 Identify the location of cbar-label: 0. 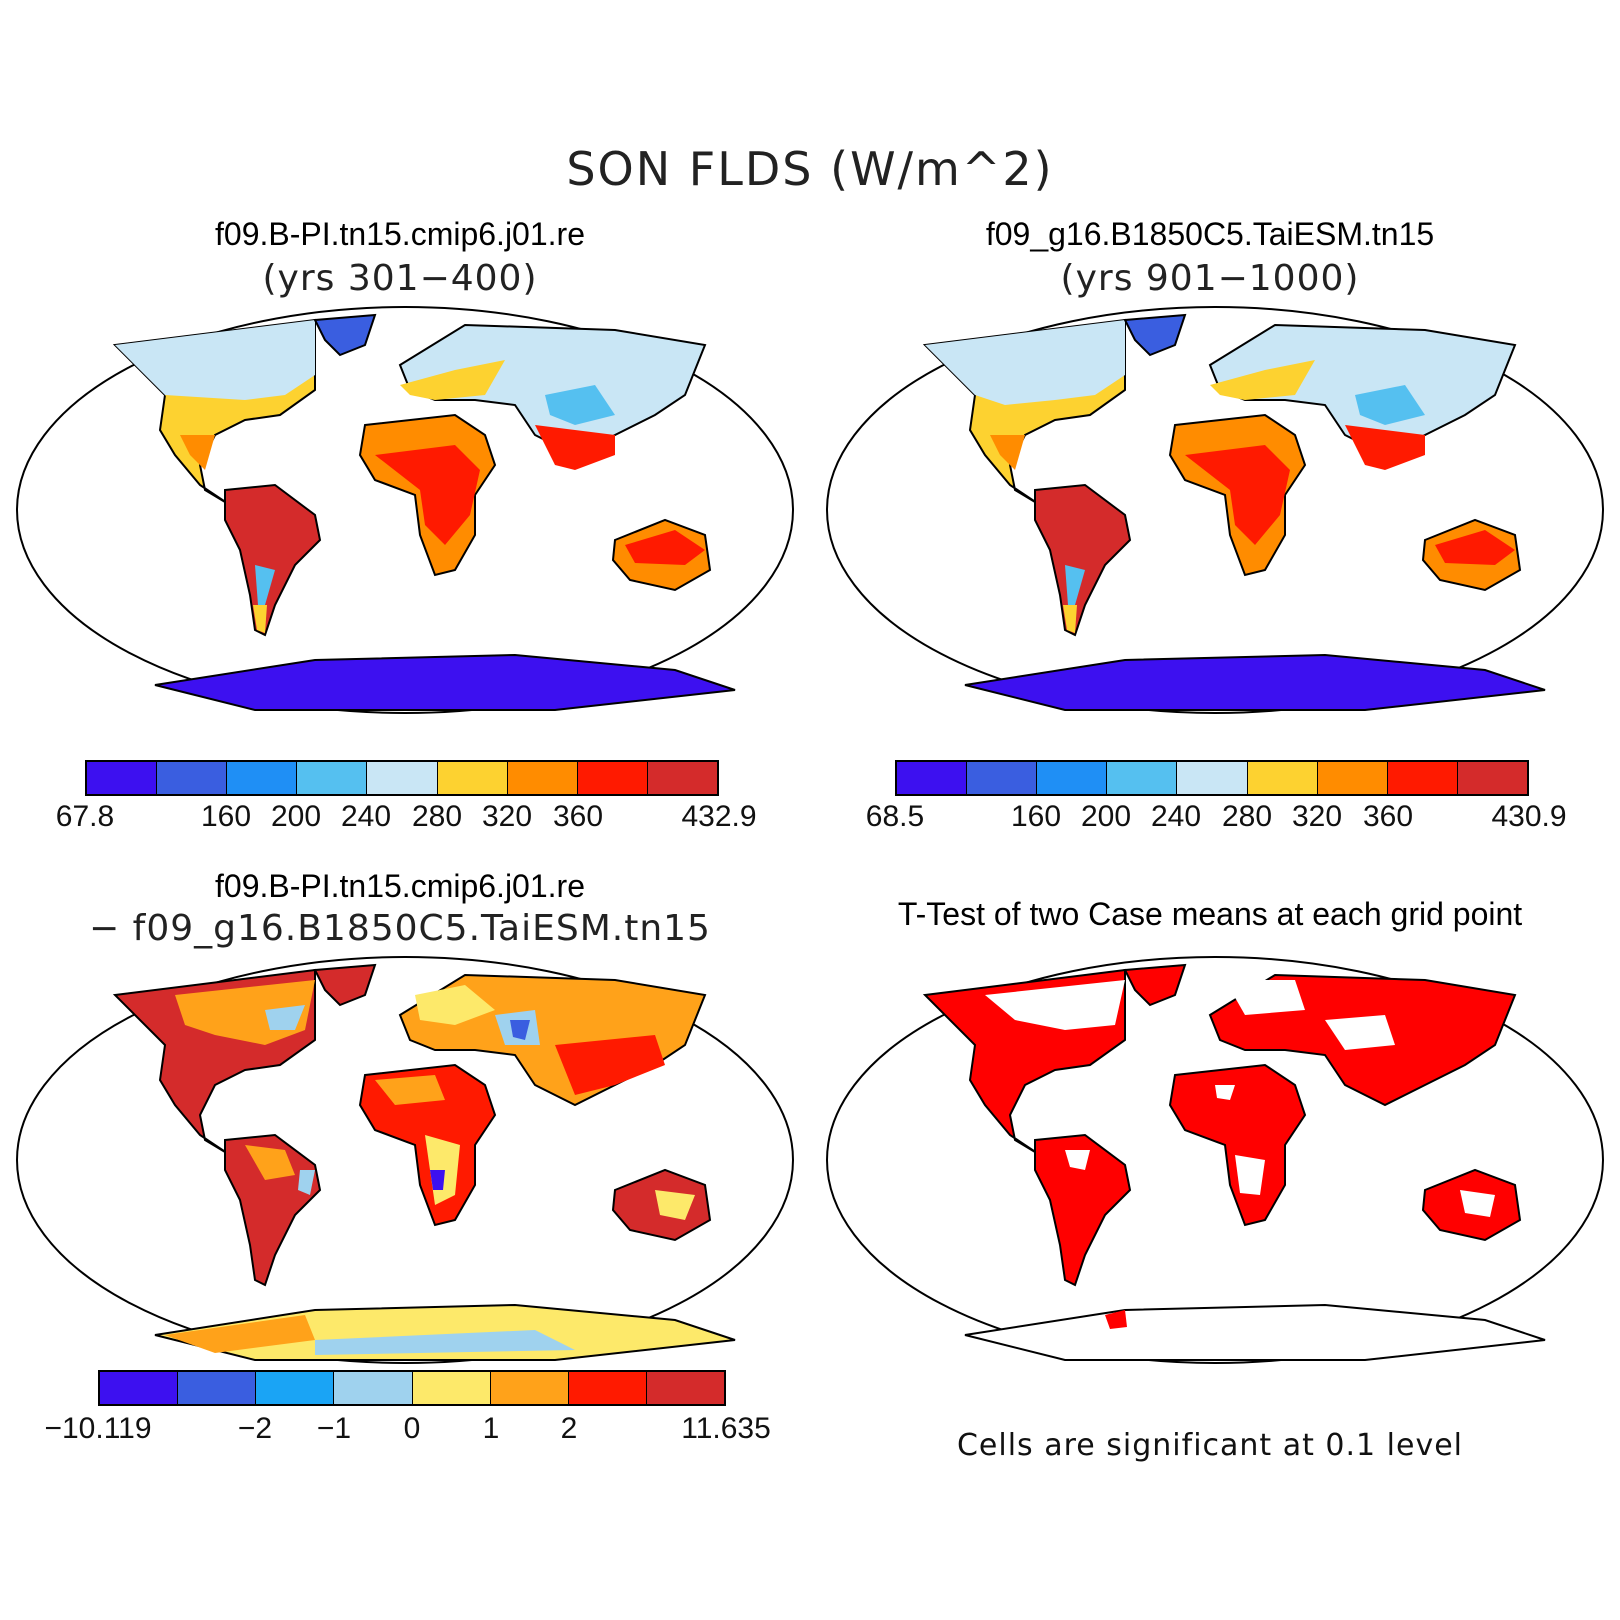
(412, 1428).